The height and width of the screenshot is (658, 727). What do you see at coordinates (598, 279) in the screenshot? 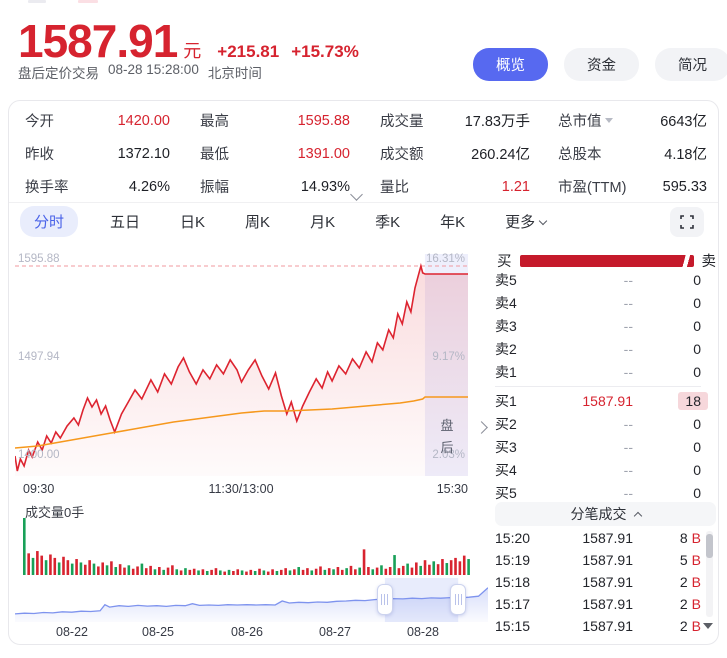
I see `order-book-row-卖5: 卖5 -- 0` at bounding box center [598, 279].